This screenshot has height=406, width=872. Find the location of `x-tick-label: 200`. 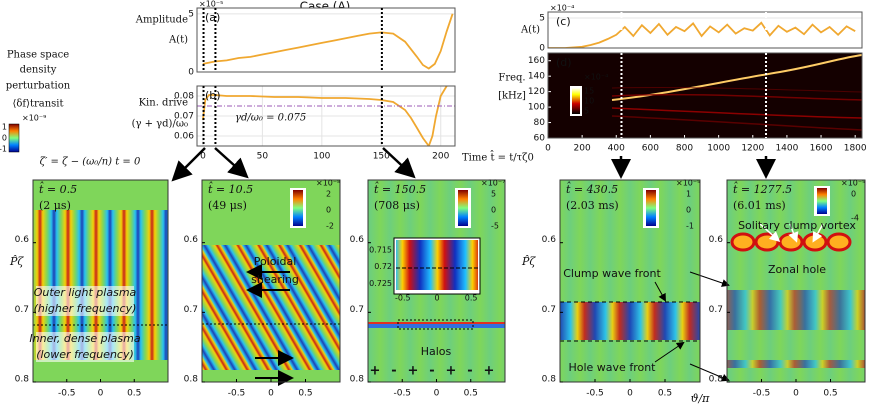

x-tick-label: 200 is located at coordinates (582, 149).